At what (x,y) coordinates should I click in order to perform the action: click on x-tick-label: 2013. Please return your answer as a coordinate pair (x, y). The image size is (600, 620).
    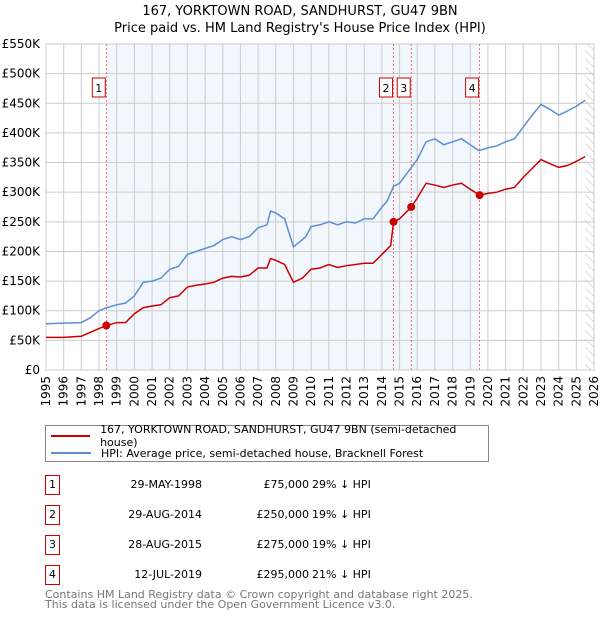
    Looking at the image, I should click on (364, 391).